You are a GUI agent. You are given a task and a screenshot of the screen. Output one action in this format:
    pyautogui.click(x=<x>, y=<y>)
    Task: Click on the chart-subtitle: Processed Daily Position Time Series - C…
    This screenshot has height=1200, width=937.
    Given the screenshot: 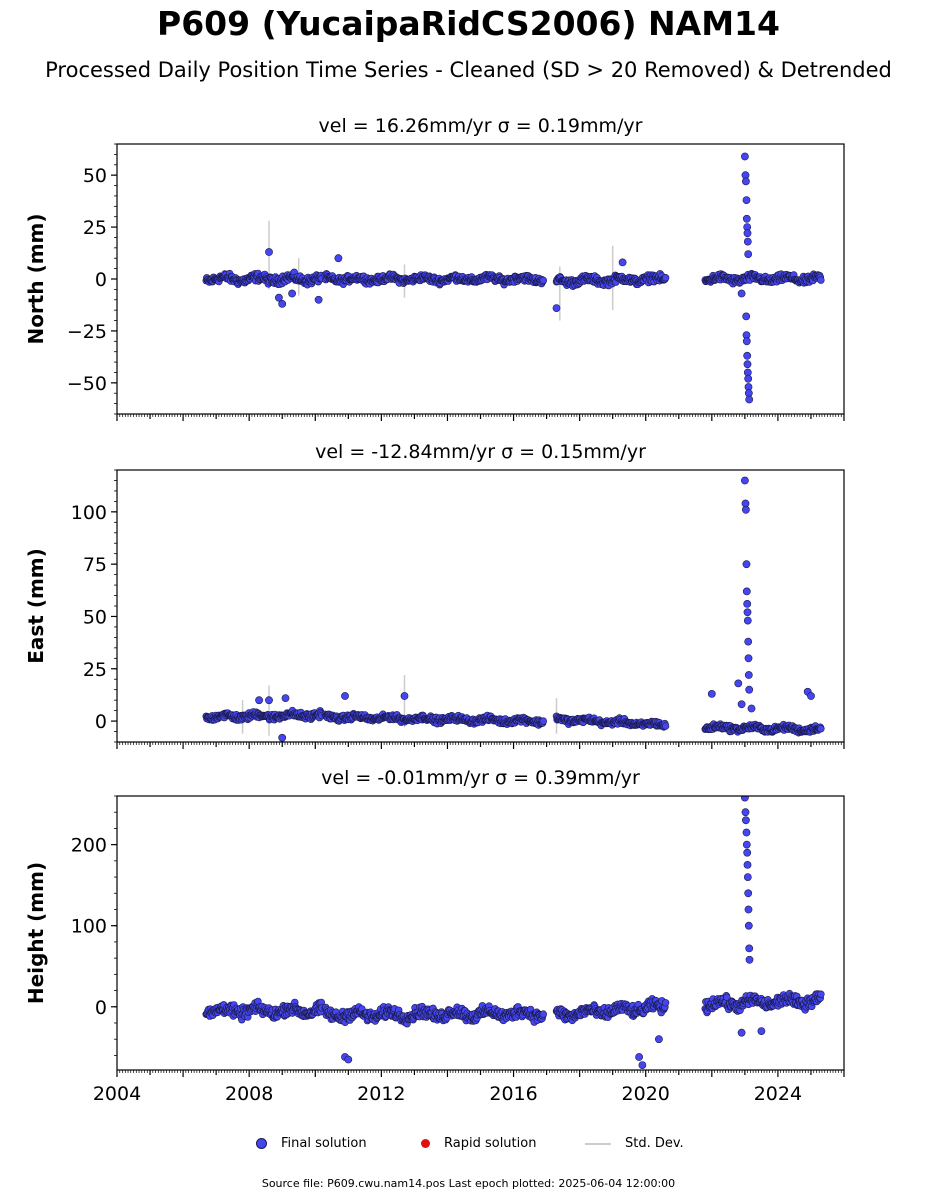 What is the action you would take?
    pyautogui.click(x=468, y=70)
    